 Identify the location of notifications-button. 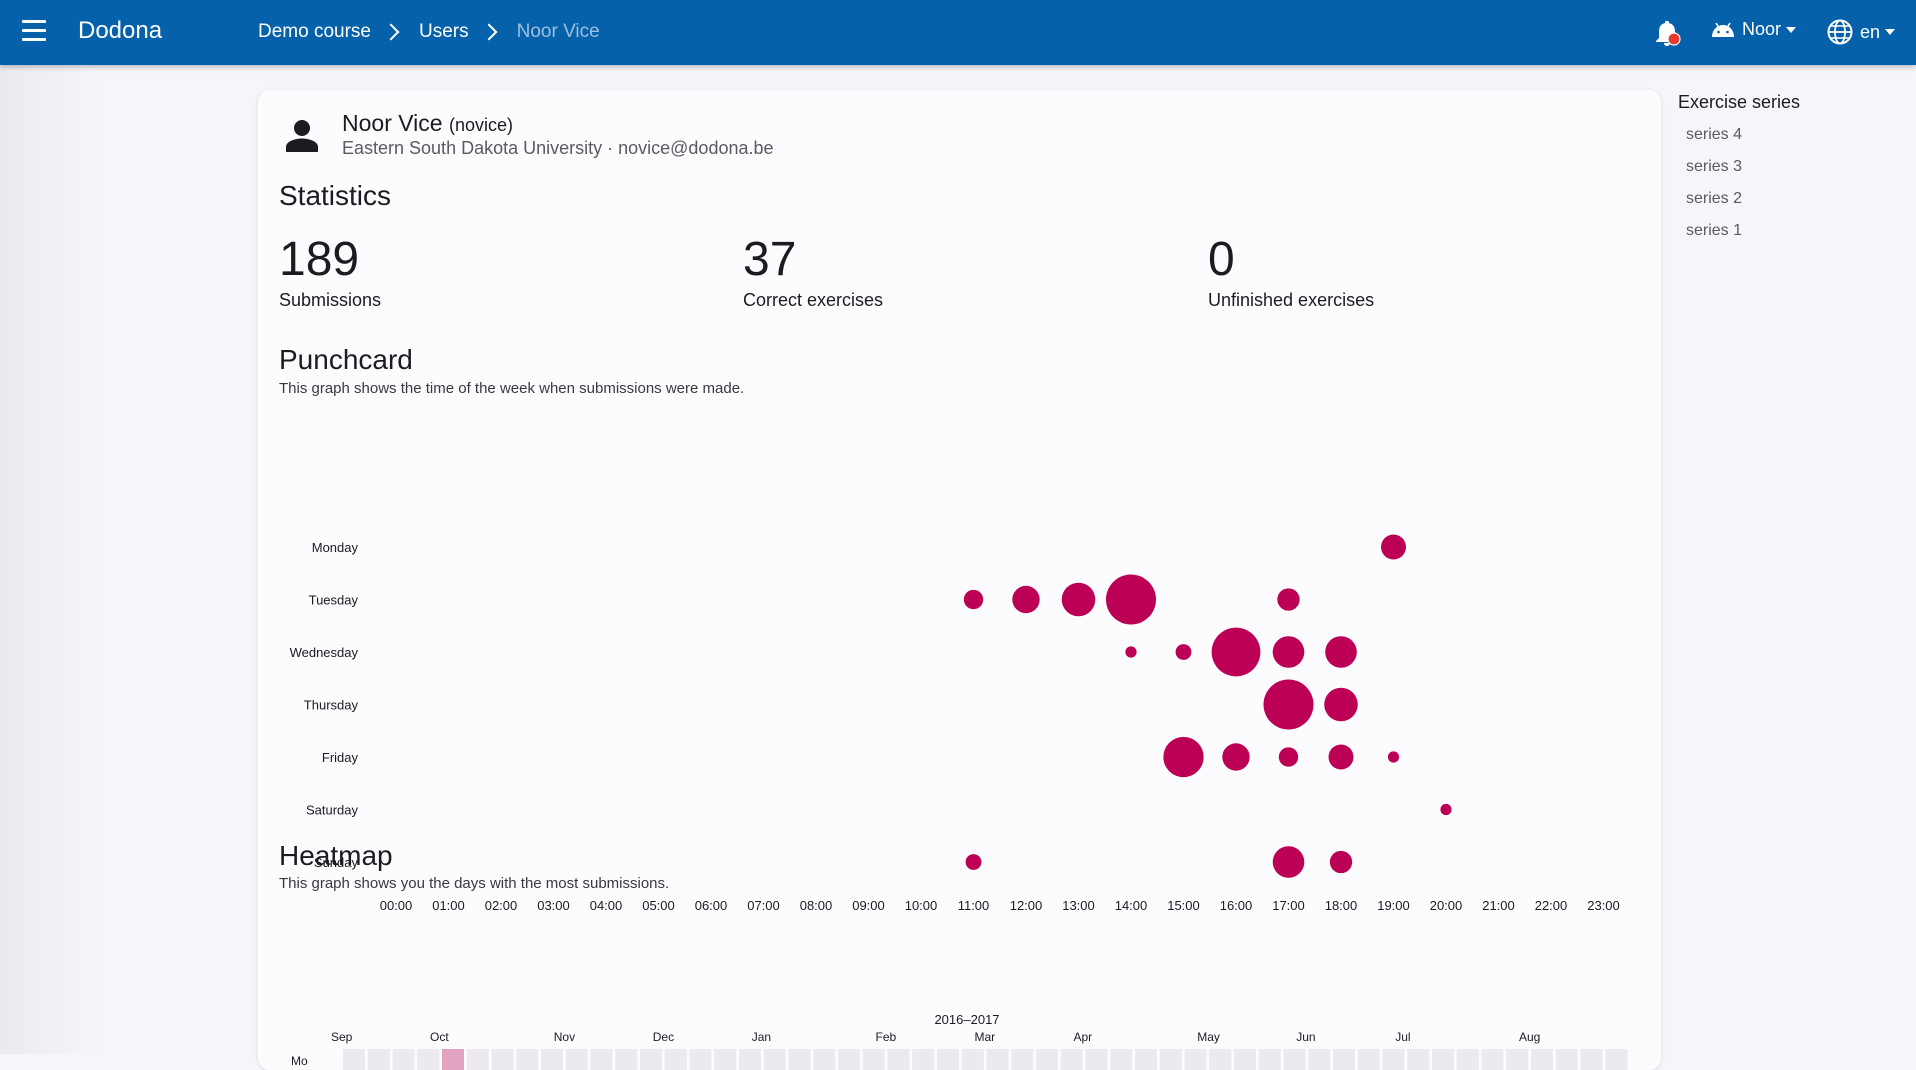
(1667, 33).